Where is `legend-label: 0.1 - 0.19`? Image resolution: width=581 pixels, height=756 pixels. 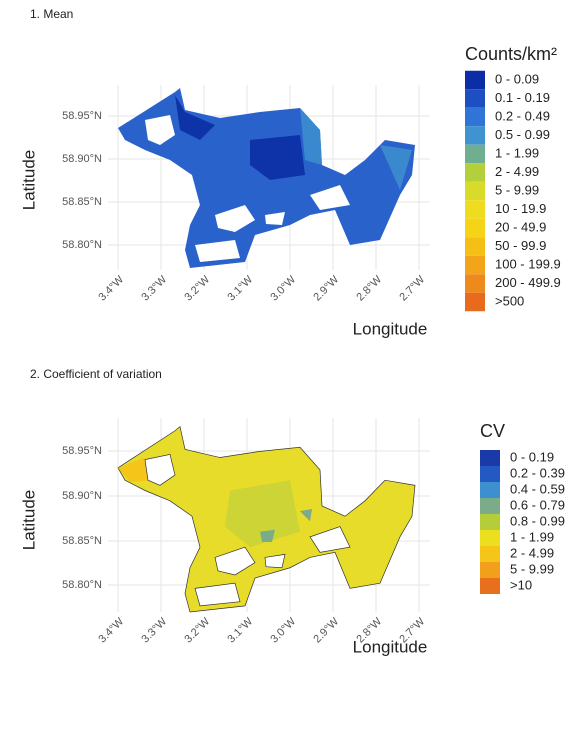
legend-label: 0.1 - 0.19 is located at coordinates (522, 97).